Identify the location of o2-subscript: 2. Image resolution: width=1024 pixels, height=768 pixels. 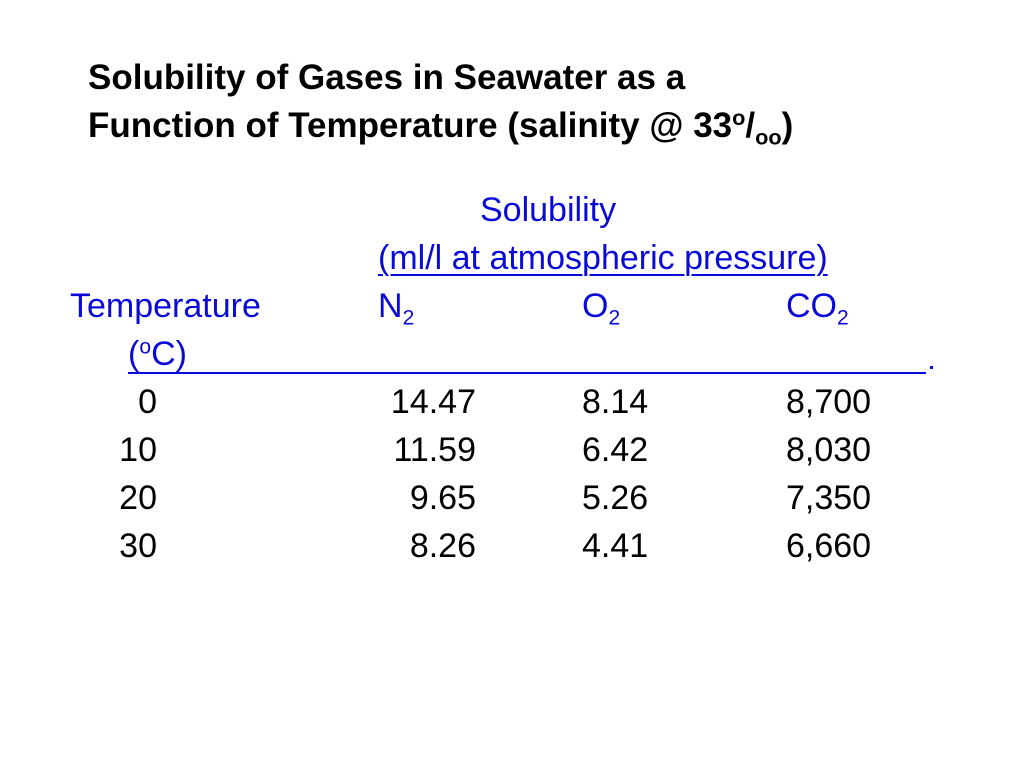
(614, 318).